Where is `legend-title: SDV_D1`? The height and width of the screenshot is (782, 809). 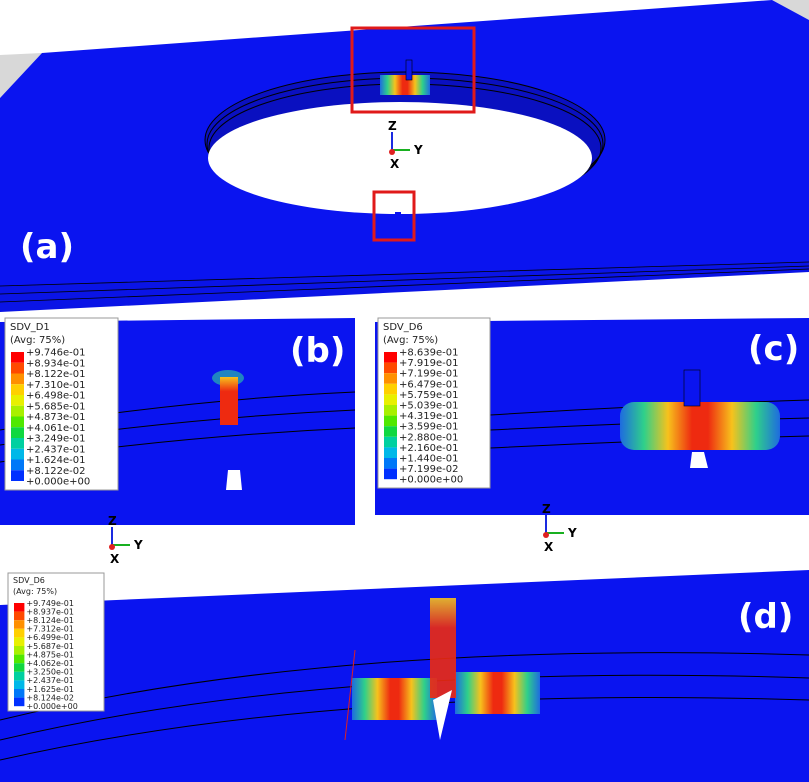
legend-title: SDV_D1 is located at coordinates (30, 327).